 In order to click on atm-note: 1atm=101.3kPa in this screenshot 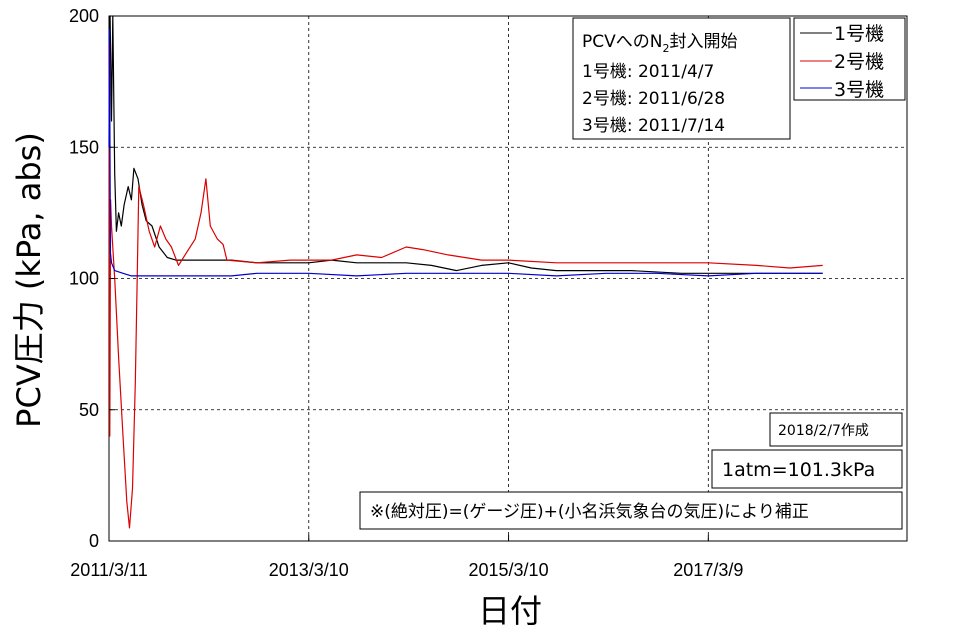, I will do `click(807, 469)`.